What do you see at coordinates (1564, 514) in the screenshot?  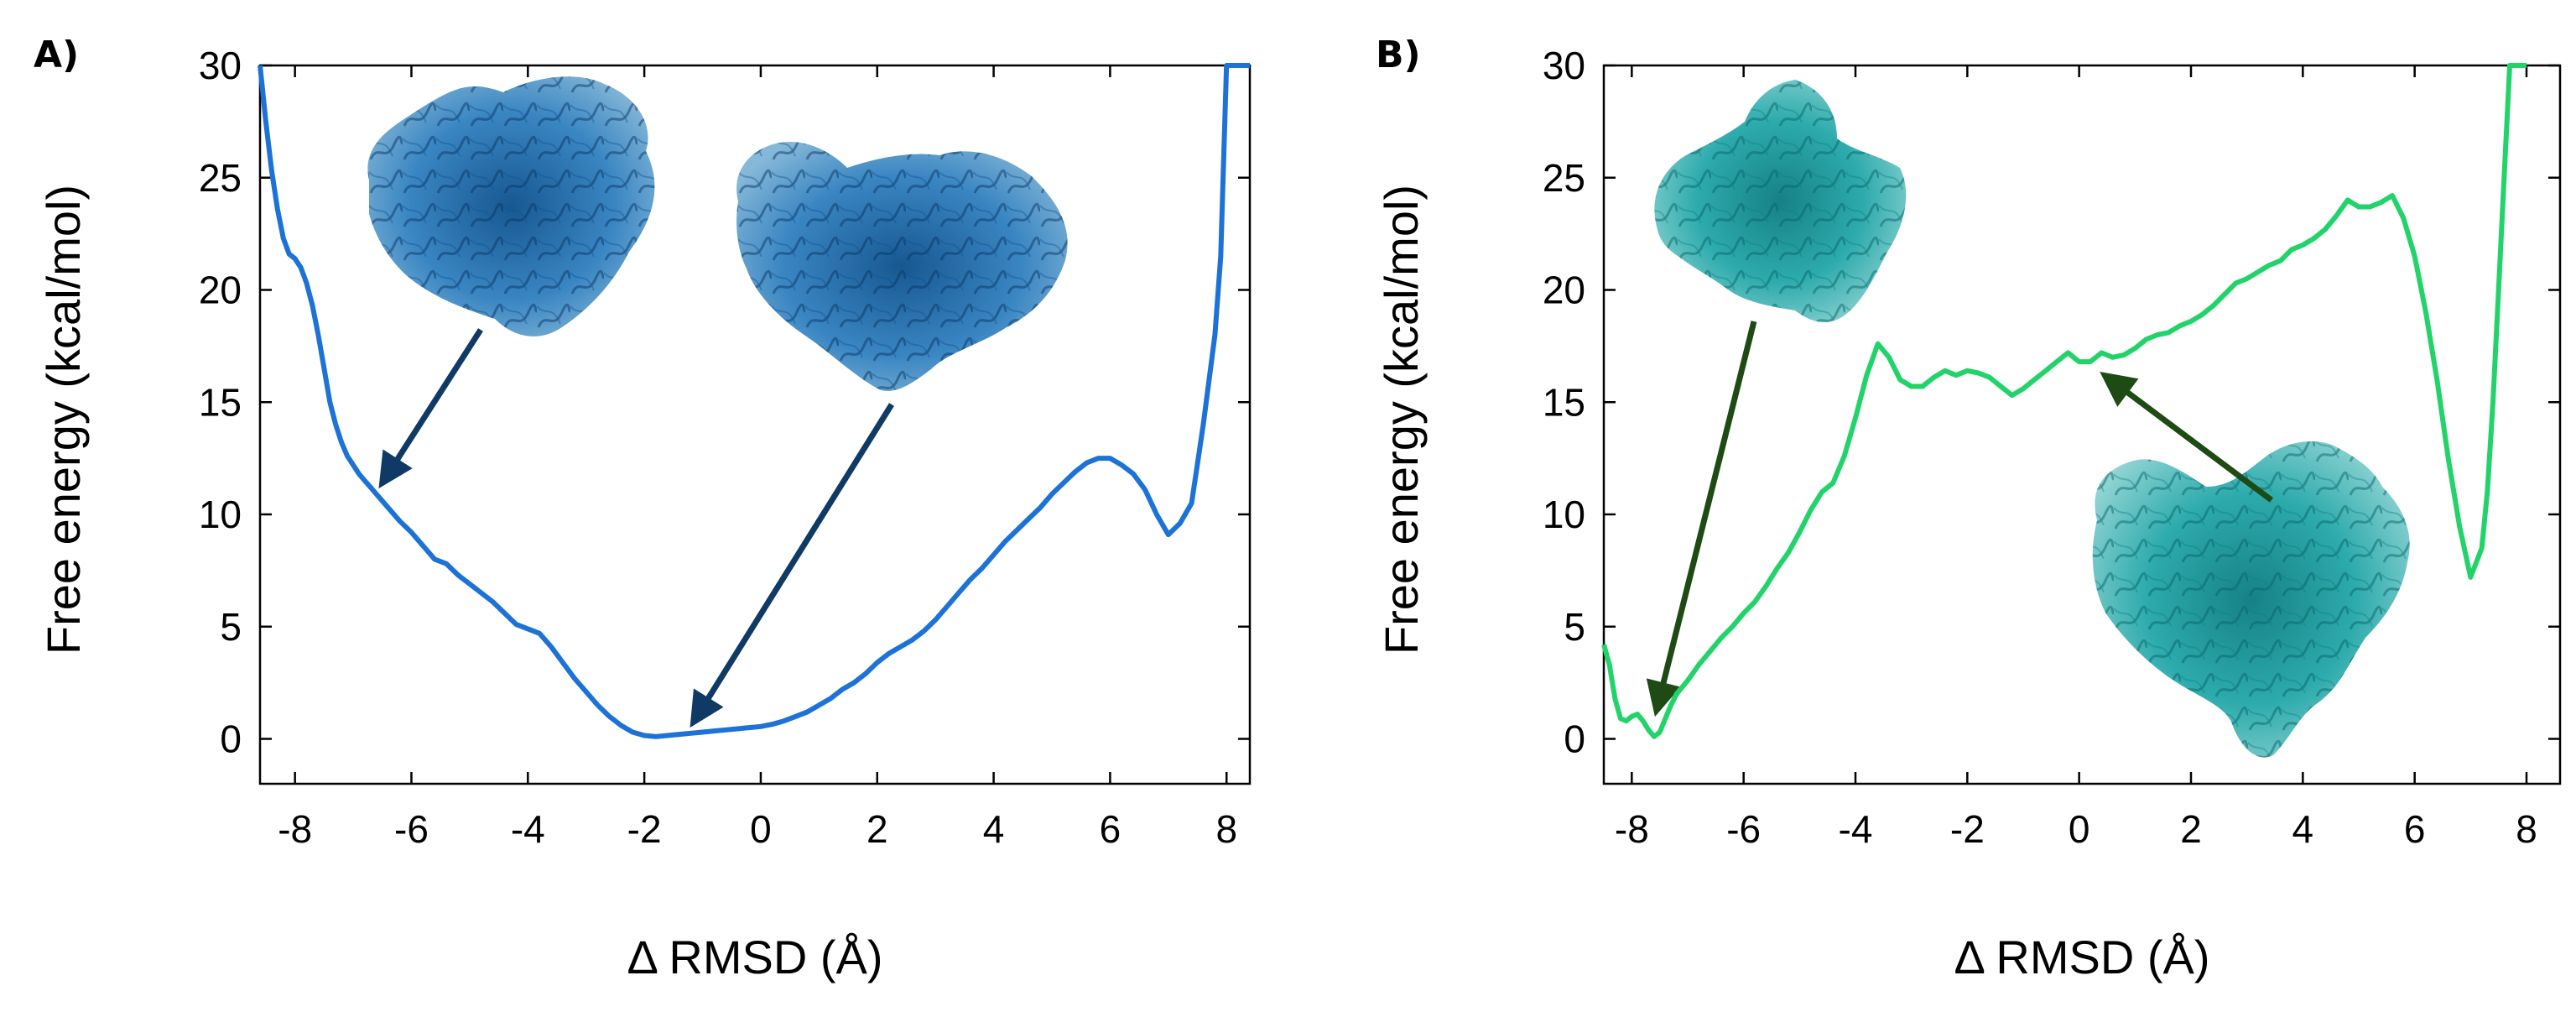 I see `y-tick-label-b-2: 10` at bounding box center [1564, 514].